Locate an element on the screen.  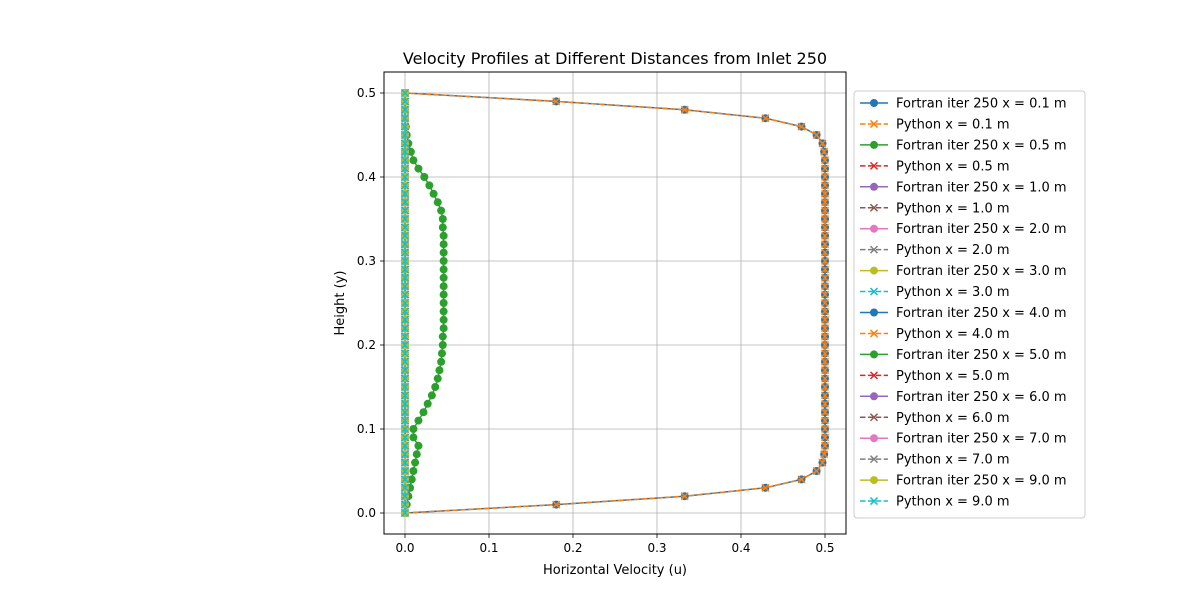
legend-item: Fortran iter 250 x = 7.0 m is located at coordinates (963, 439).